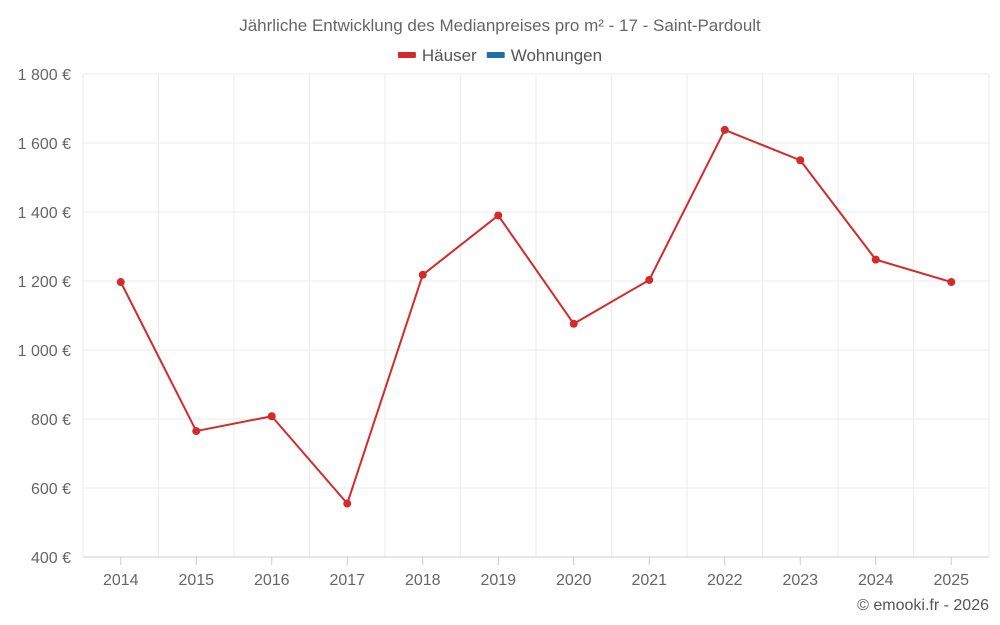 Image resolution: width=1000 pixels, height=625 pixels. What do you see at coordinates (449, 55) in the screenshot?
I see `legend-label: Häuser` at bounding box center [449, 55].